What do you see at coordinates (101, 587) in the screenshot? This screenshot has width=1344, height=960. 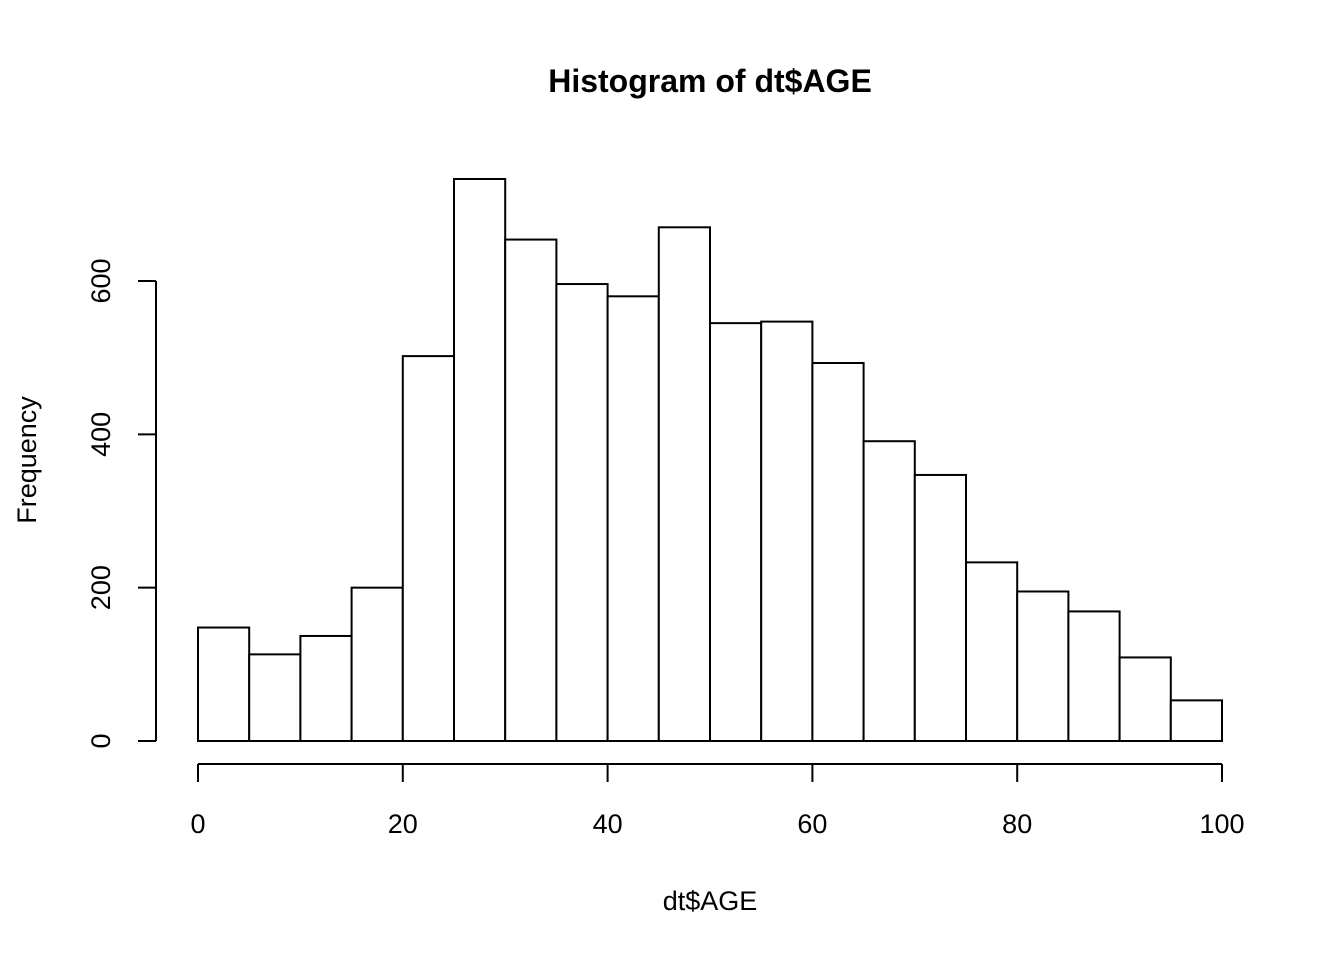 I see `y-tick-label: 200` at bounding box center [101, 587].